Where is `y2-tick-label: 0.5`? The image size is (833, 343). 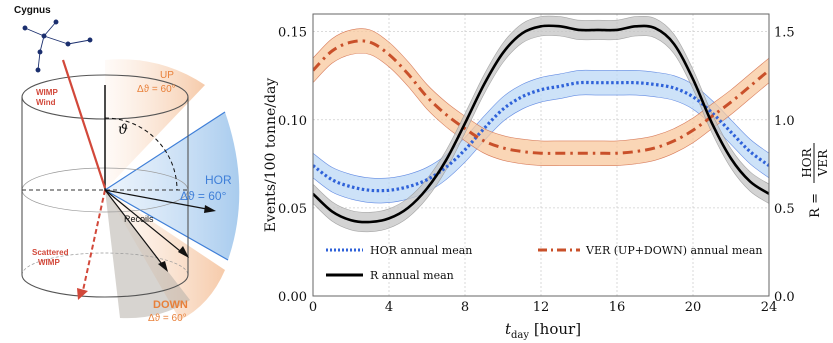 y2-tick-label: 0.5 is located at coordinates (784, 209).